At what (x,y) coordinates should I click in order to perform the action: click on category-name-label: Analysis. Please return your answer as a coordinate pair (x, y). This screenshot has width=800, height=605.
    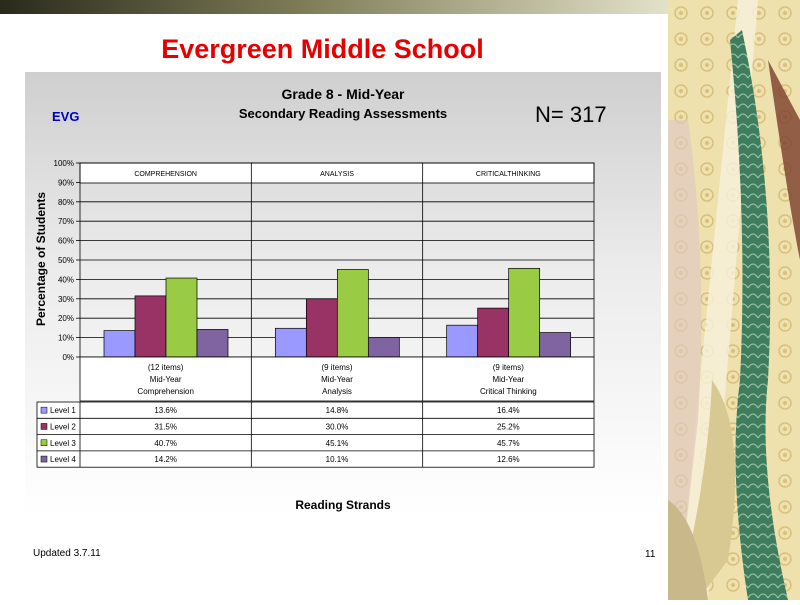
    Looking at the image, I should click on (337, 391).